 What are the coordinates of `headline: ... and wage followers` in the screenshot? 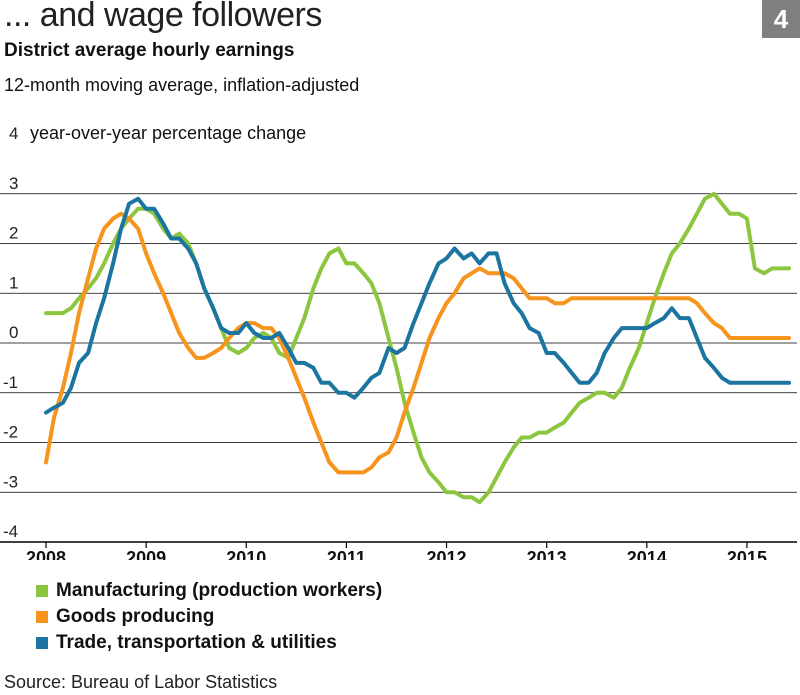 It's located at (163, 17).